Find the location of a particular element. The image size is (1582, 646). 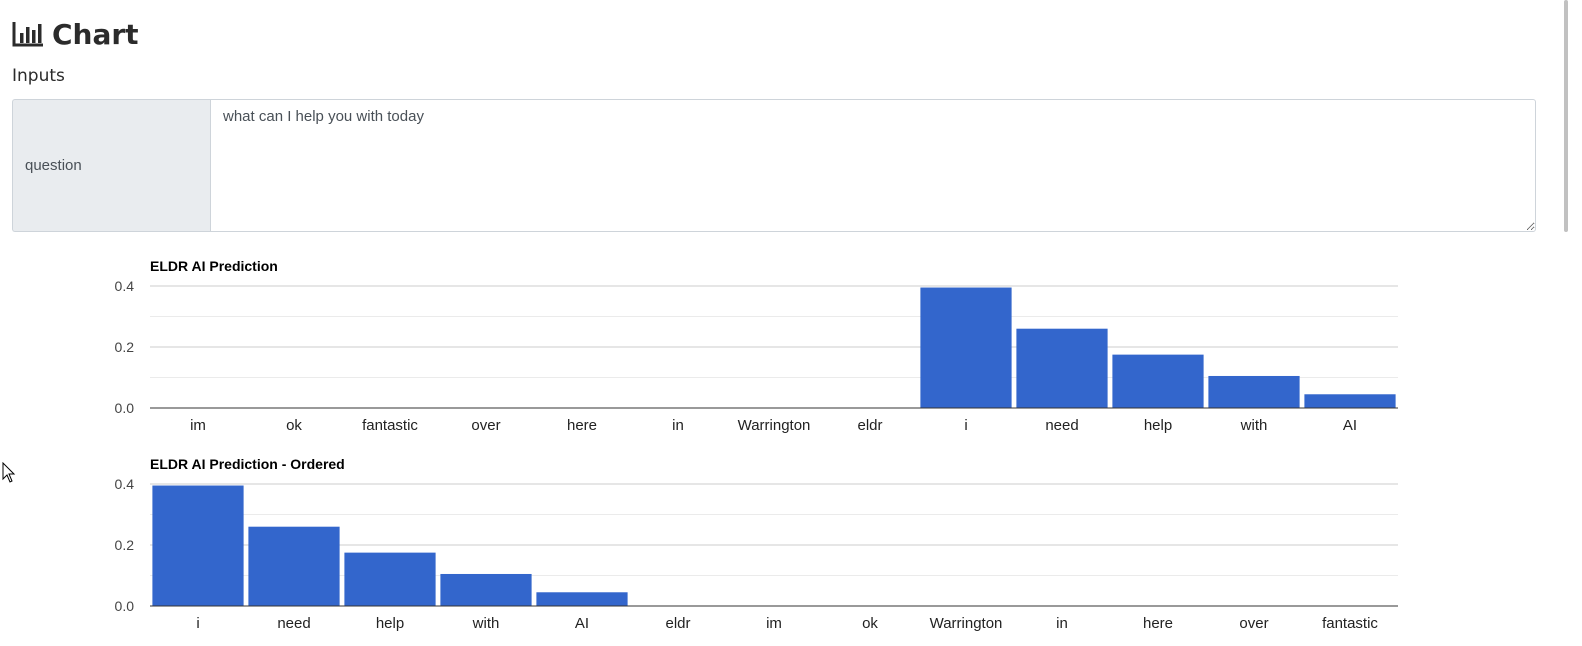

page-title-text: Chart is located at coordinates (95, 34).